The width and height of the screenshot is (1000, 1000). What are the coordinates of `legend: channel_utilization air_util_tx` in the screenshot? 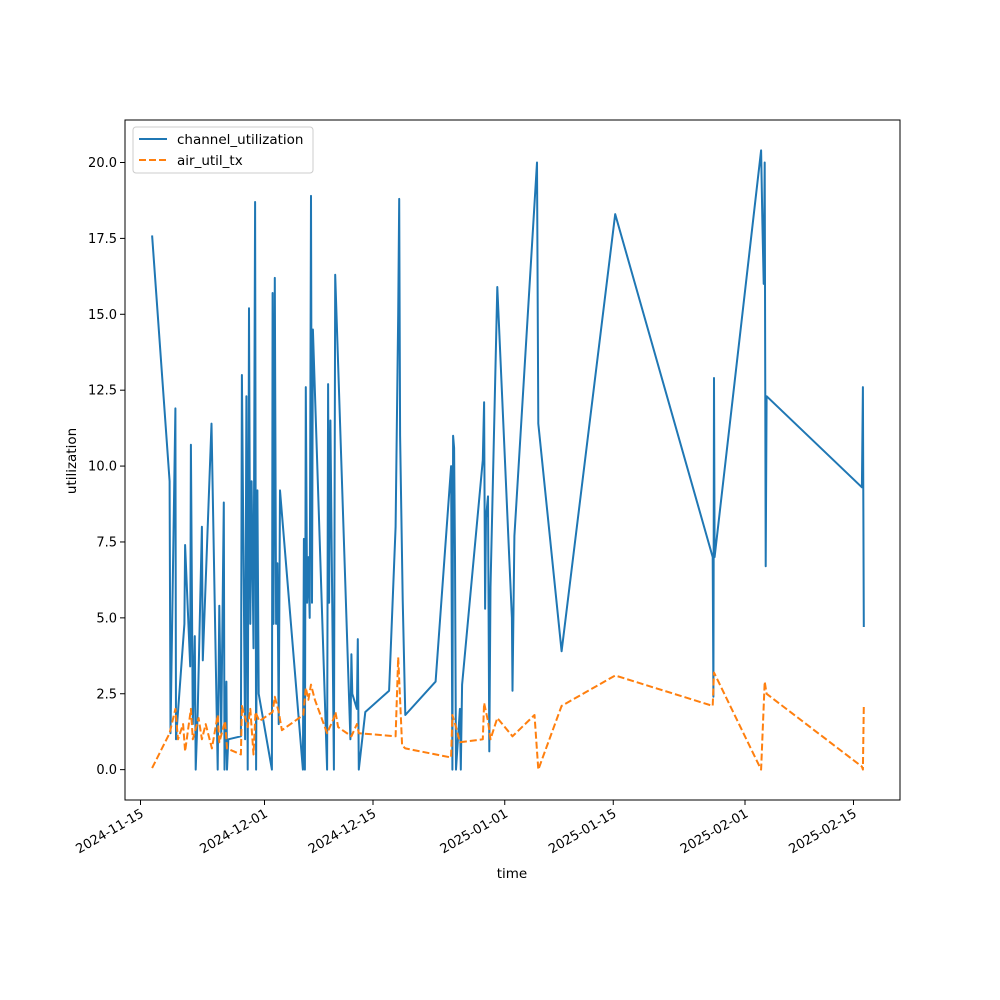 It's located at (223, 150).